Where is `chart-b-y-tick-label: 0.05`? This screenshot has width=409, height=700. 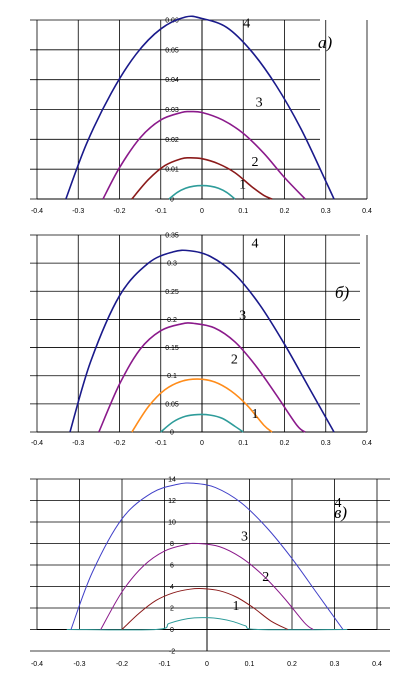 chart-b-y-tick-label: 0.05 is located at coordinates (172, 404).